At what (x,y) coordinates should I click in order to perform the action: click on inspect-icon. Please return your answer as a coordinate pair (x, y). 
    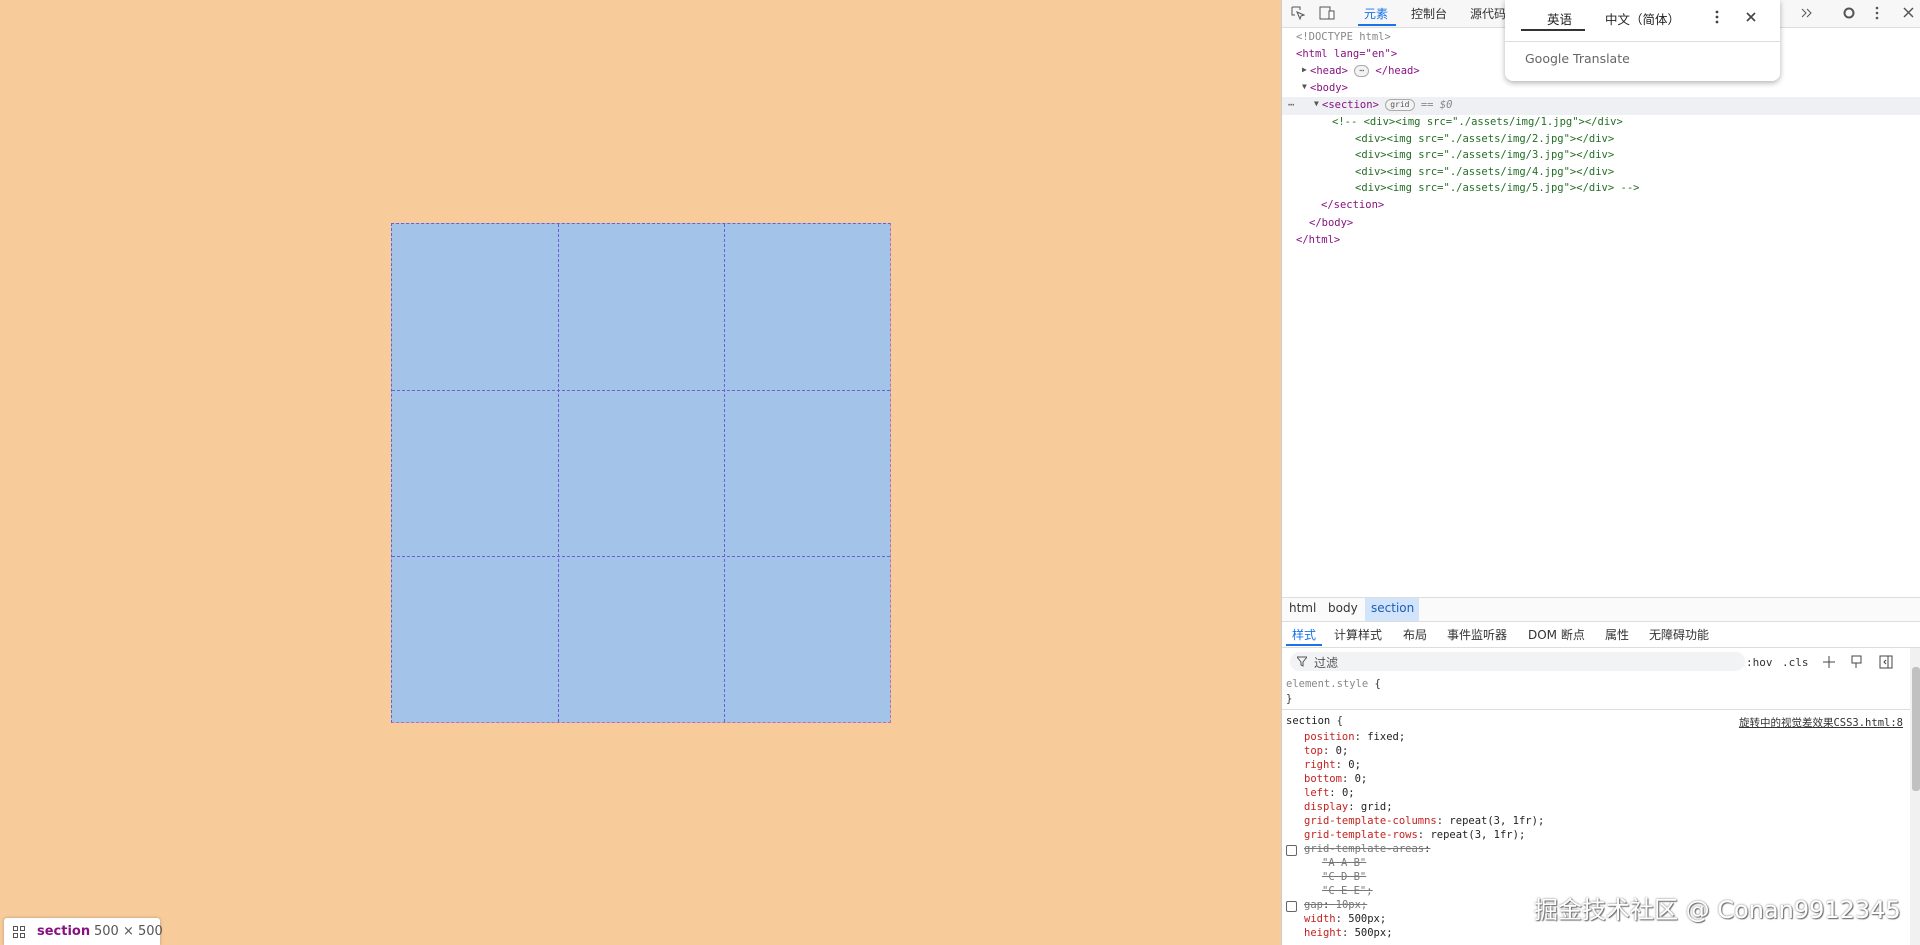
    Looking at the image, I should click on (1298, 13).